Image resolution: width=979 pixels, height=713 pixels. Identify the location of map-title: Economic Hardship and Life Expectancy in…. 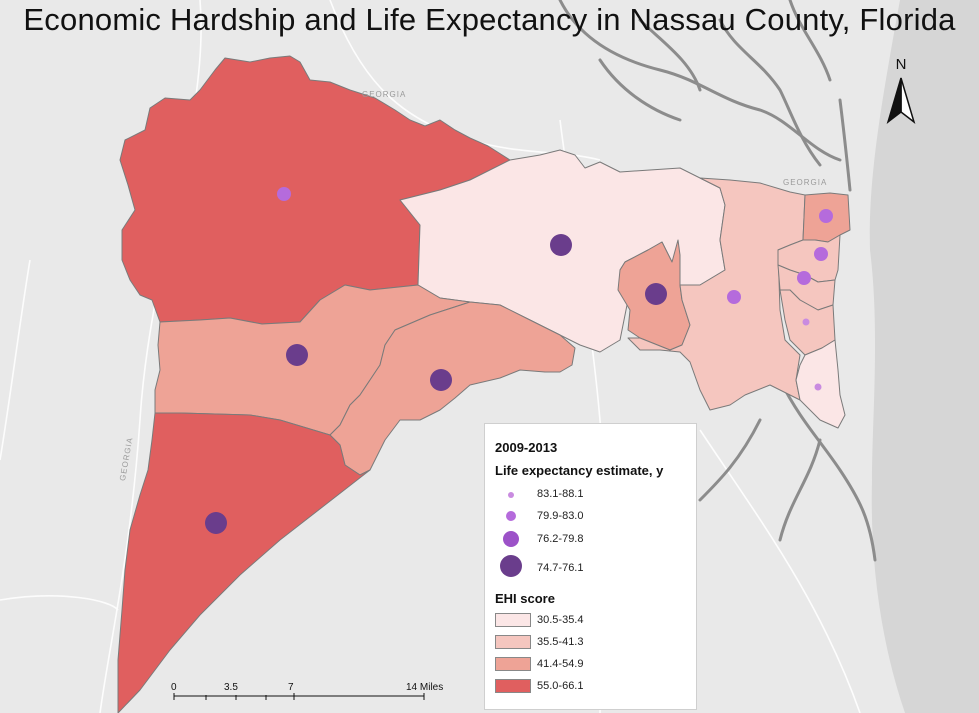
(489, 19).